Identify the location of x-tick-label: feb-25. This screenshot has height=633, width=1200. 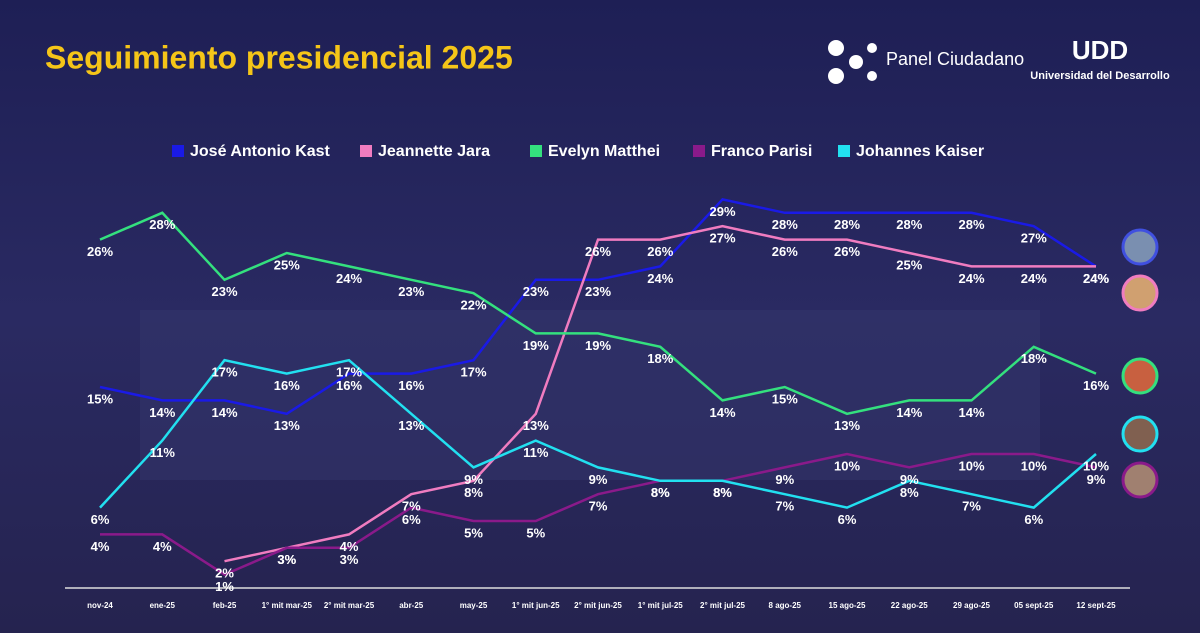
(225, 605).